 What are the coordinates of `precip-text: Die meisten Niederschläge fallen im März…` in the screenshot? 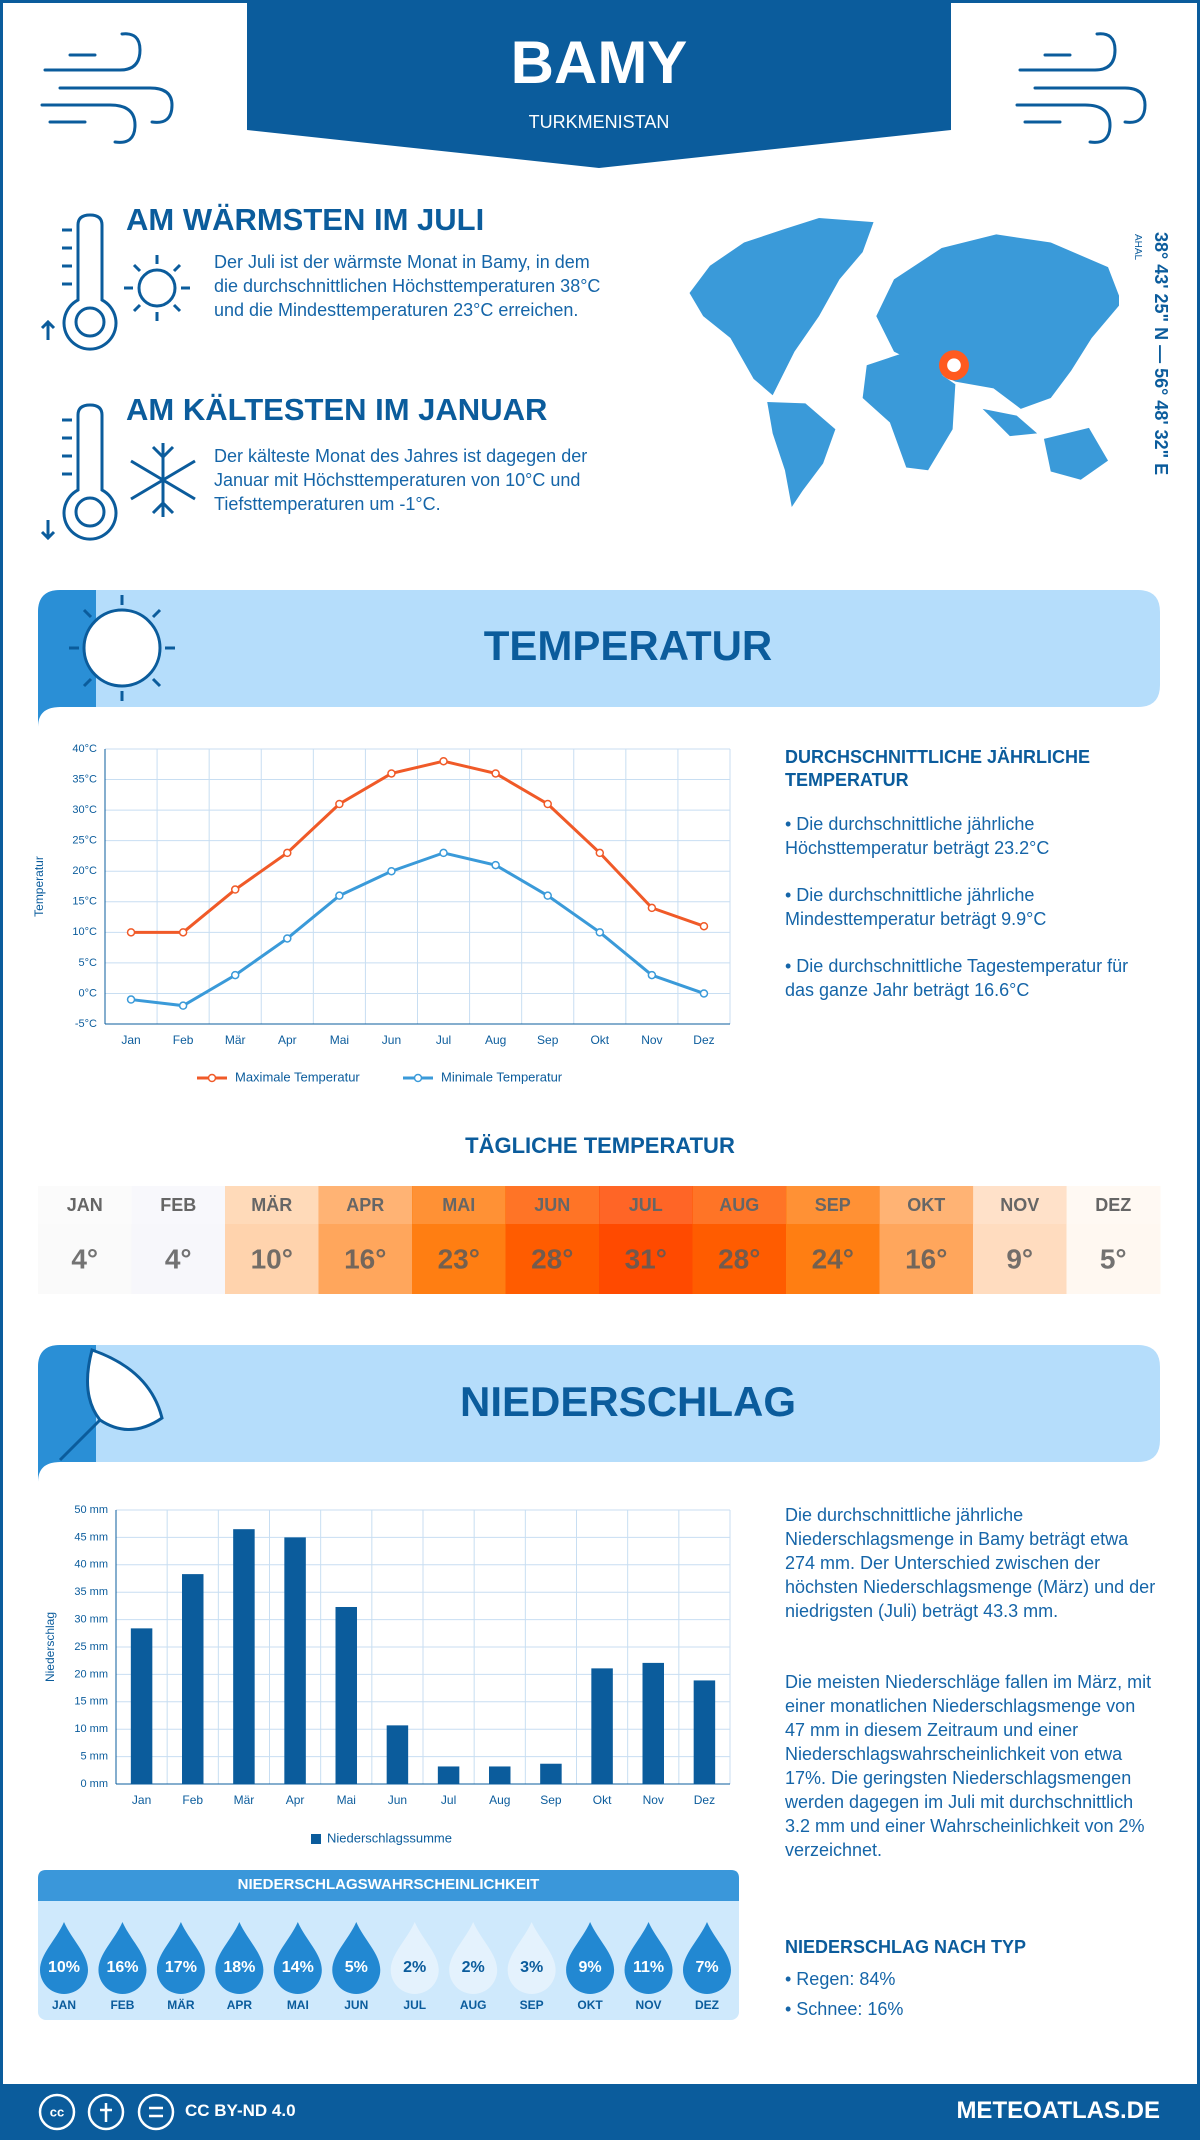 It's located at (968, 1766).